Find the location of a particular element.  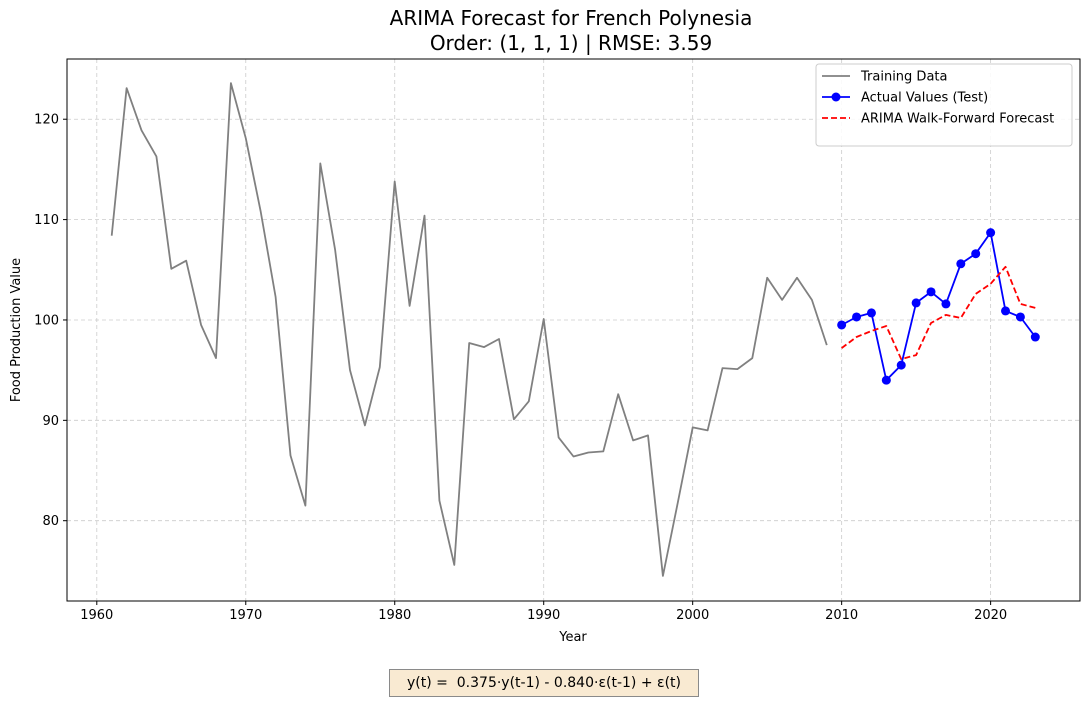

y-tick-label: 100 is located at coordinates (46, 320).